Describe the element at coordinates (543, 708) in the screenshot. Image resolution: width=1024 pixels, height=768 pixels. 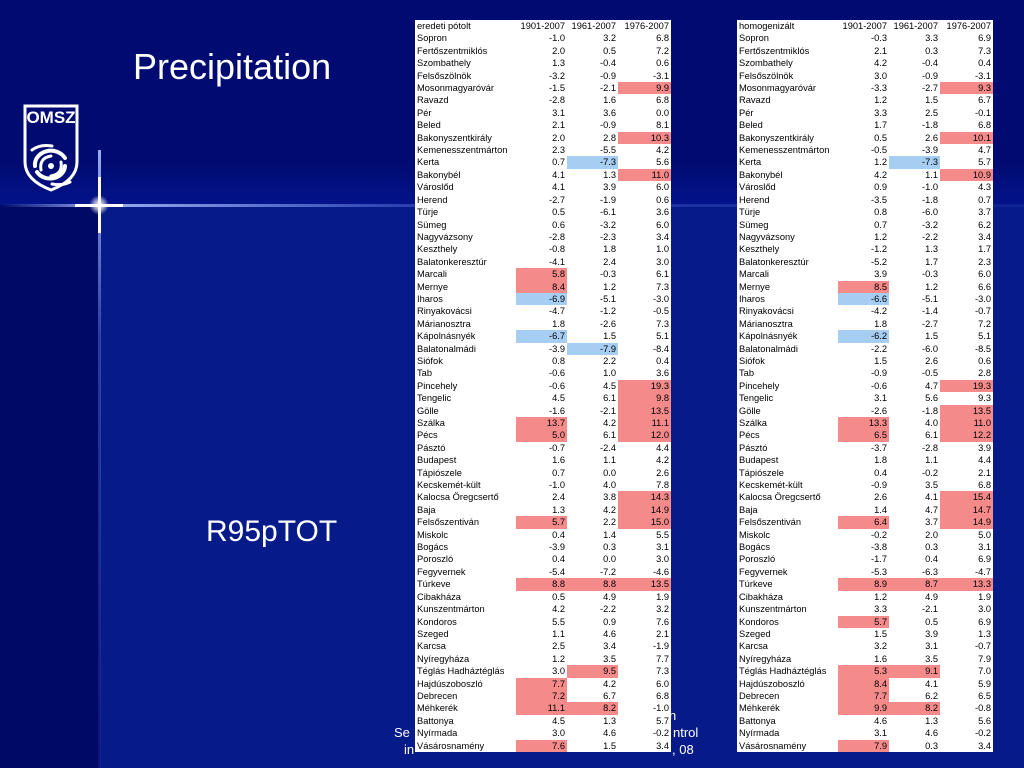
I see `table-row: Méhkerék 11.1 8.2 -1.0` at that location.